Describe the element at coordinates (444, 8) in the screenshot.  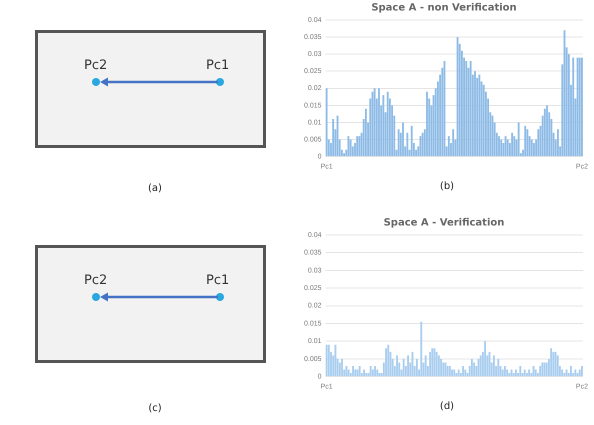
I see `chart-title: Space A - non Verification` at that location.